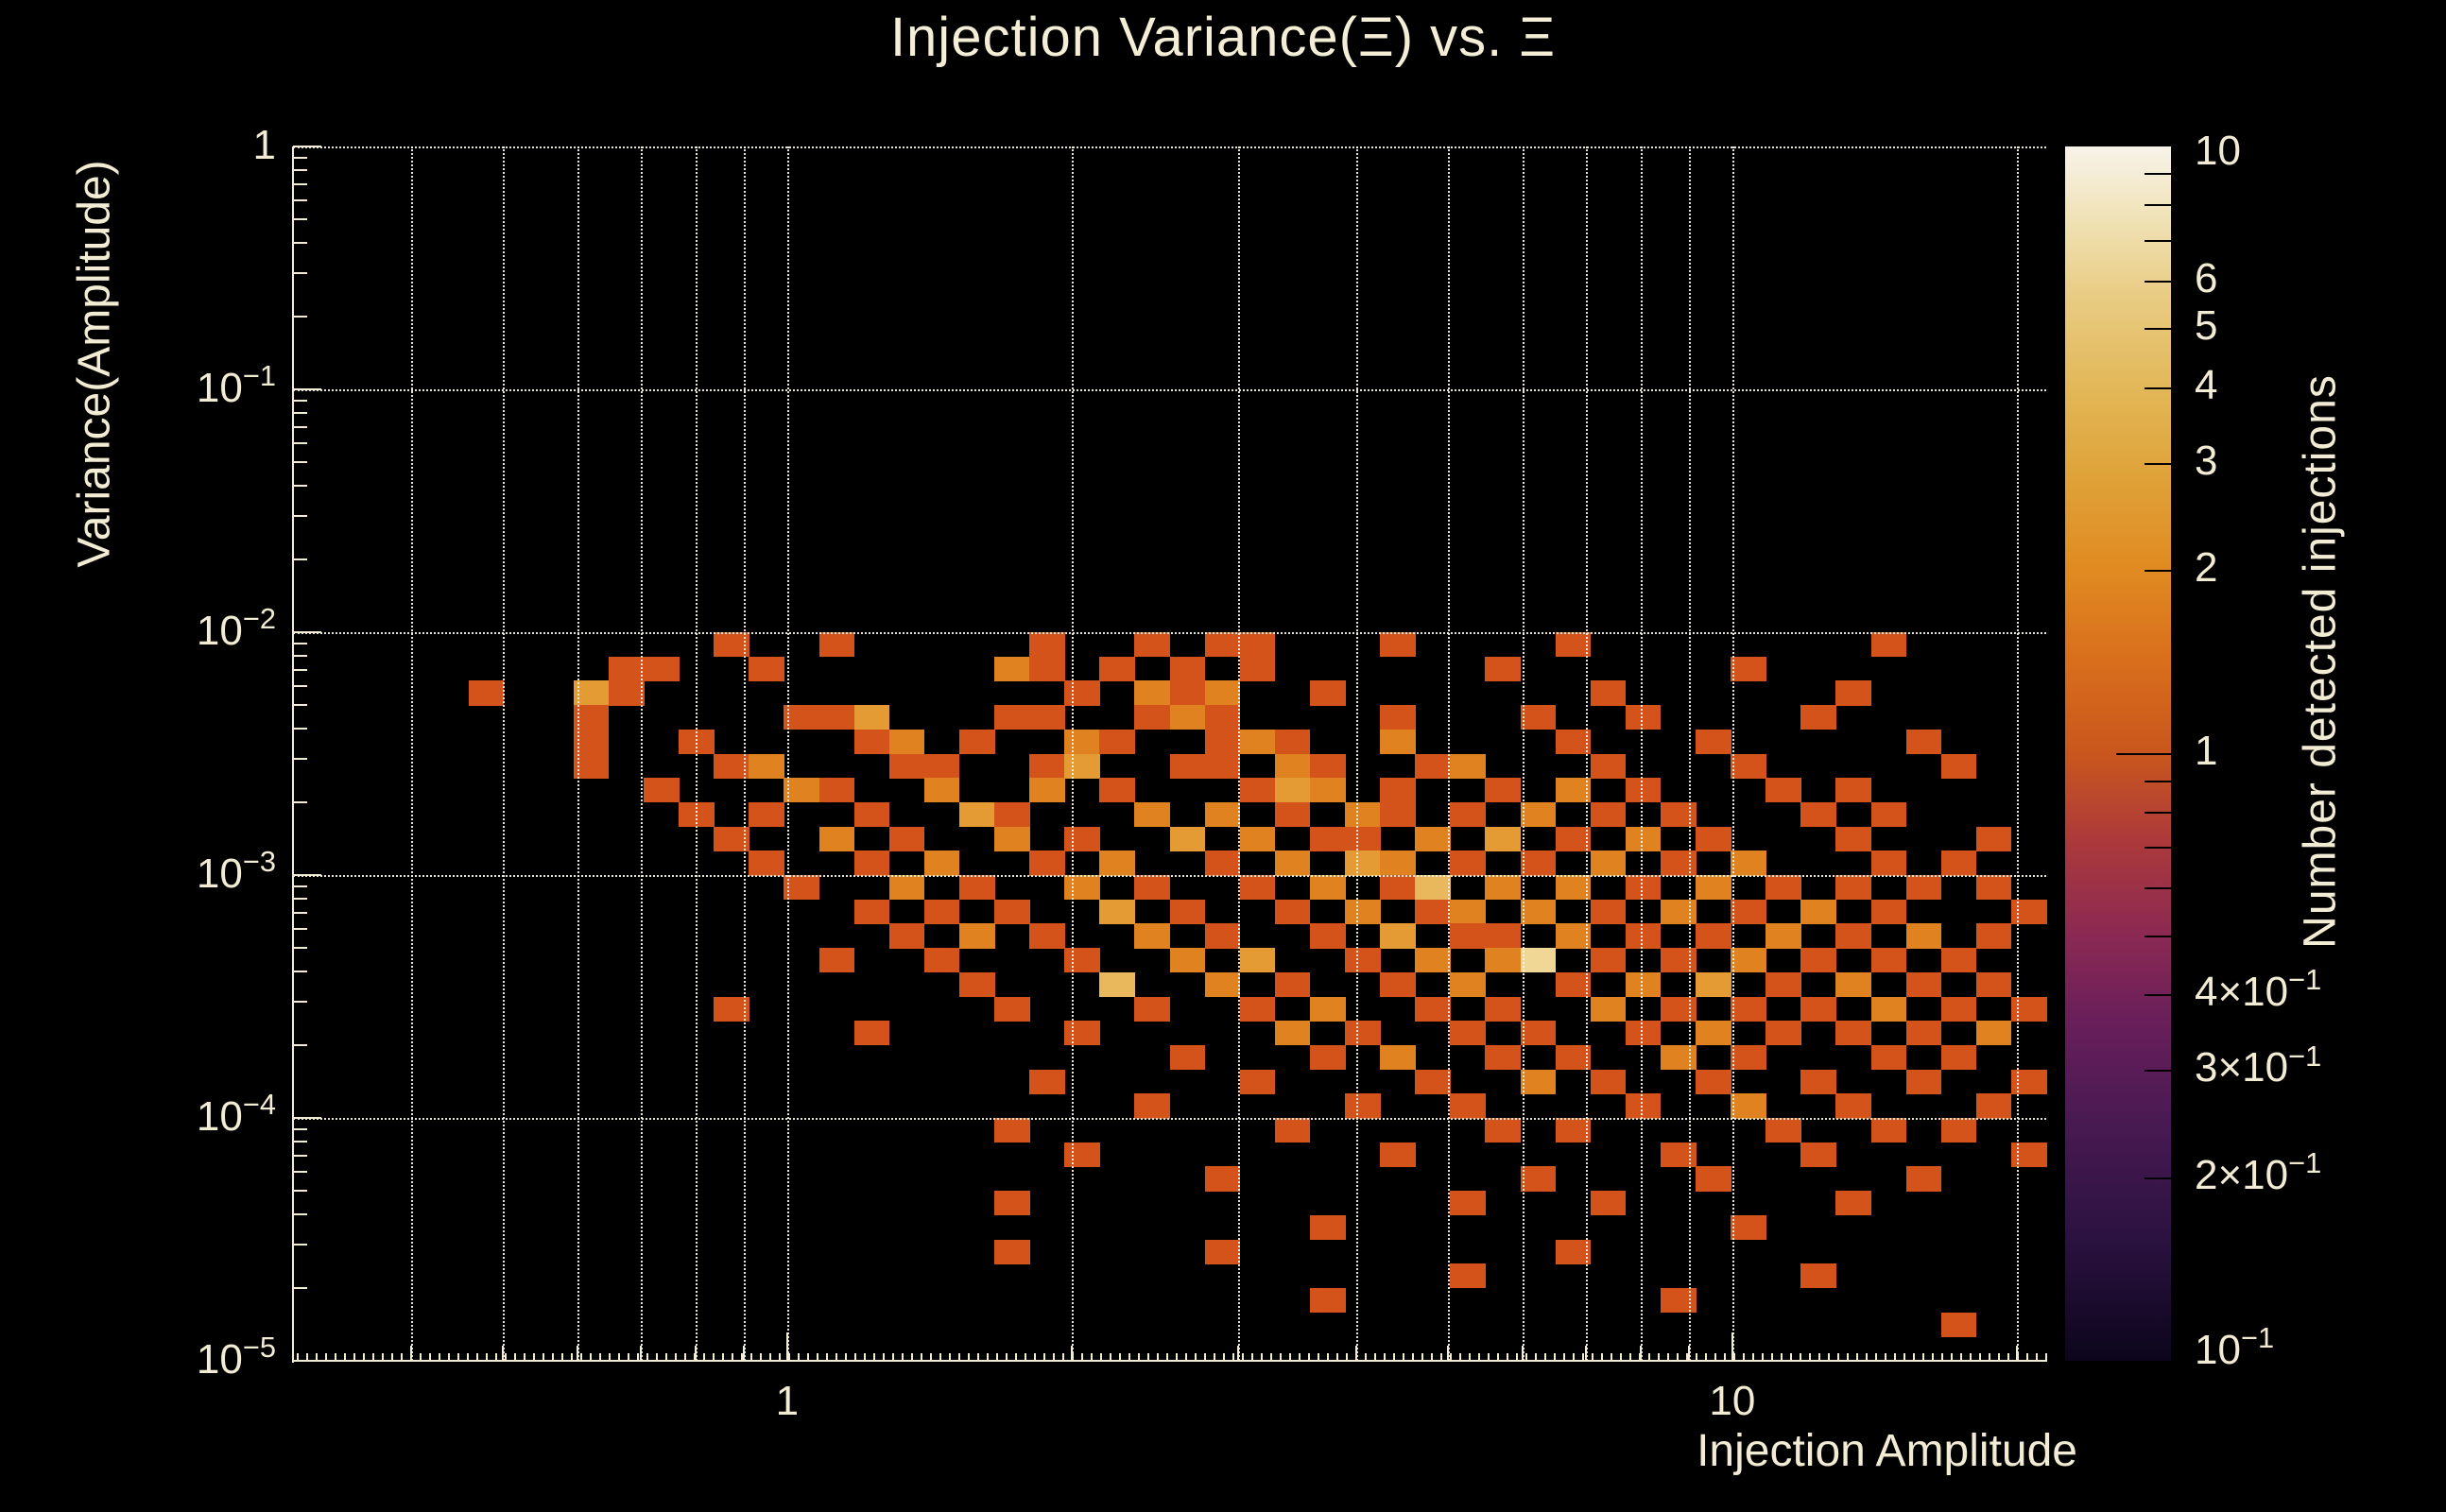 The width and height of the screenshot is (2446, 1512). Describe the element at coordinates (1223, 37) in the screenshot. I see `chart-title: Injection Variance(Ξ) vs. Ξ` at that location.